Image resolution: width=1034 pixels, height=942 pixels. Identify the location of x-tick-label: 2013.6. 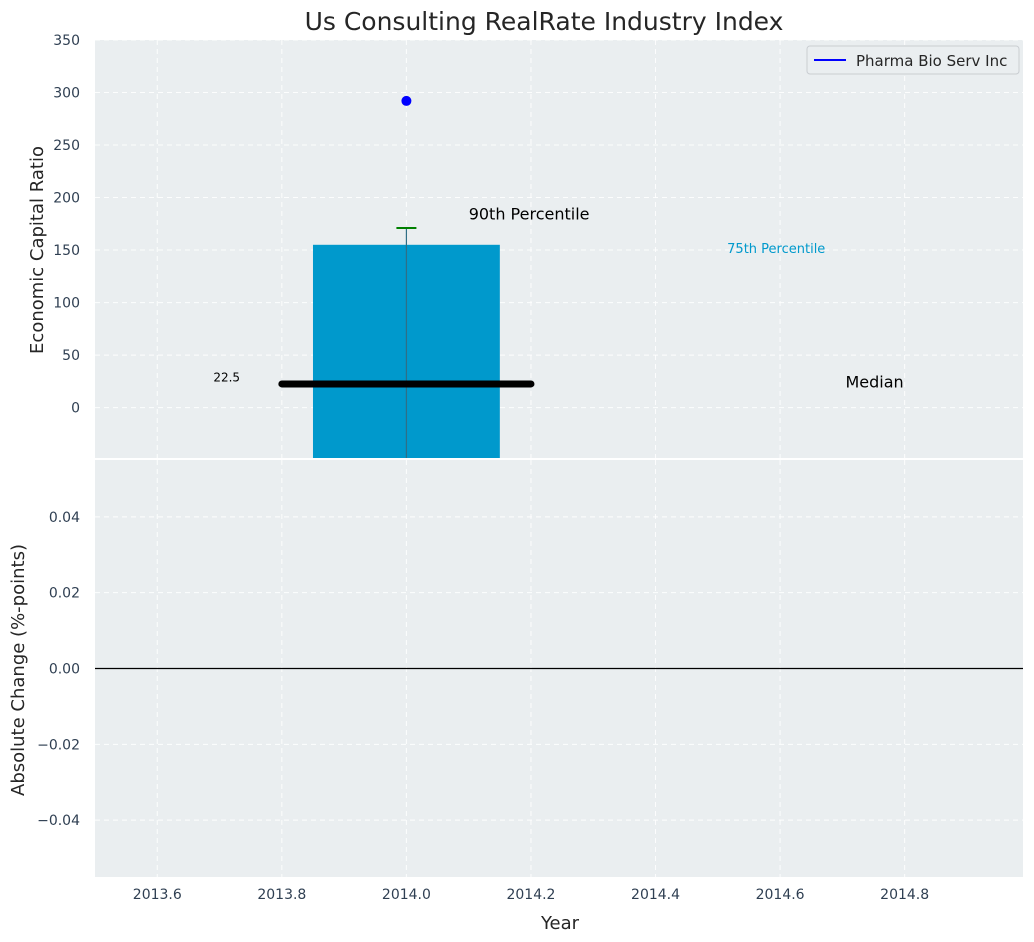
(157, 895).